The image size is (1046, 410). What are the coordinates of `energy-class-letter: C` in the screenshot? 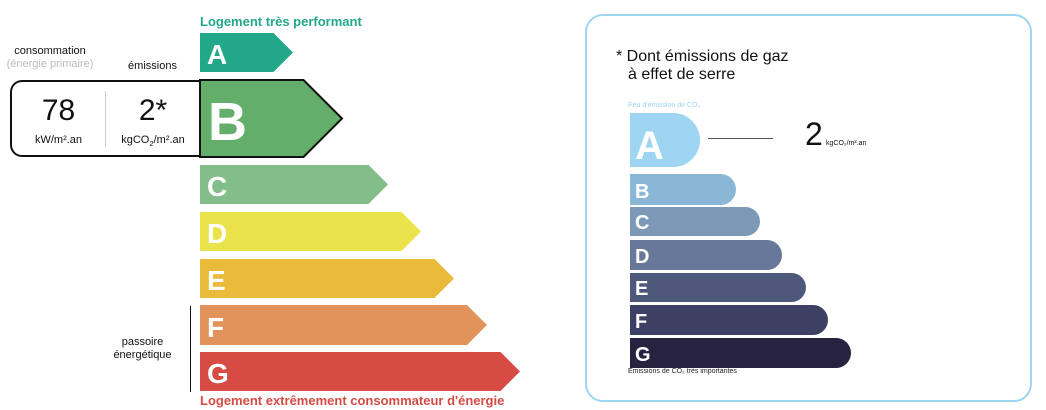 It's located at (217, 186).